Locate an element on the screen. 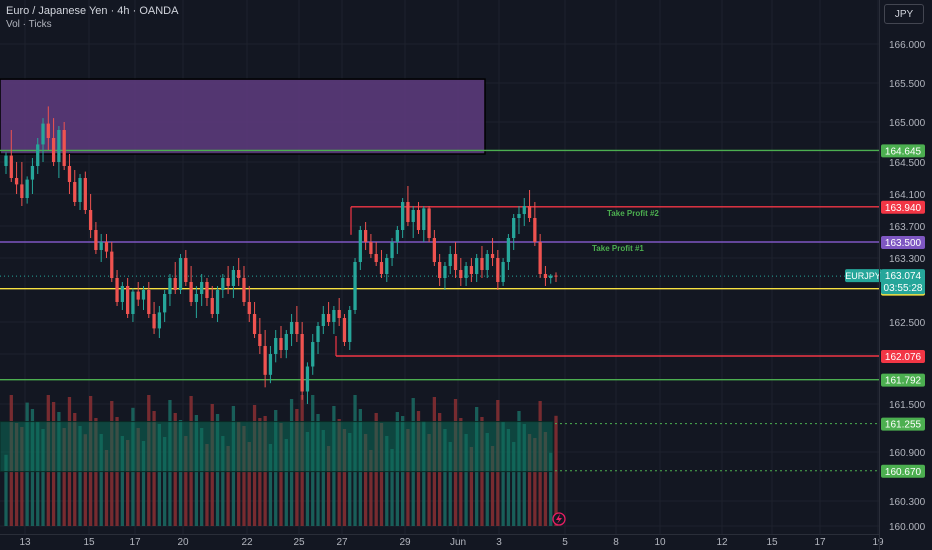 This screenshot has width=932, height=550. time-tick-label: 25 is located at coordinates (299, 542).